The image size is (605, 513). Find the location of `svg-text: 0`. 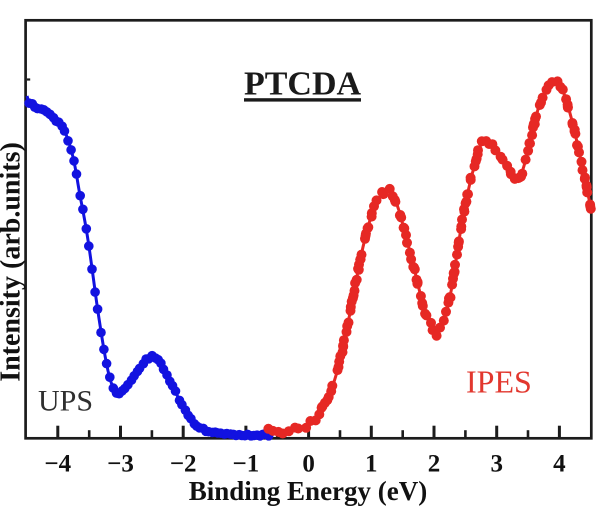

svg-text: 0 is located at coordinates (308, 464).